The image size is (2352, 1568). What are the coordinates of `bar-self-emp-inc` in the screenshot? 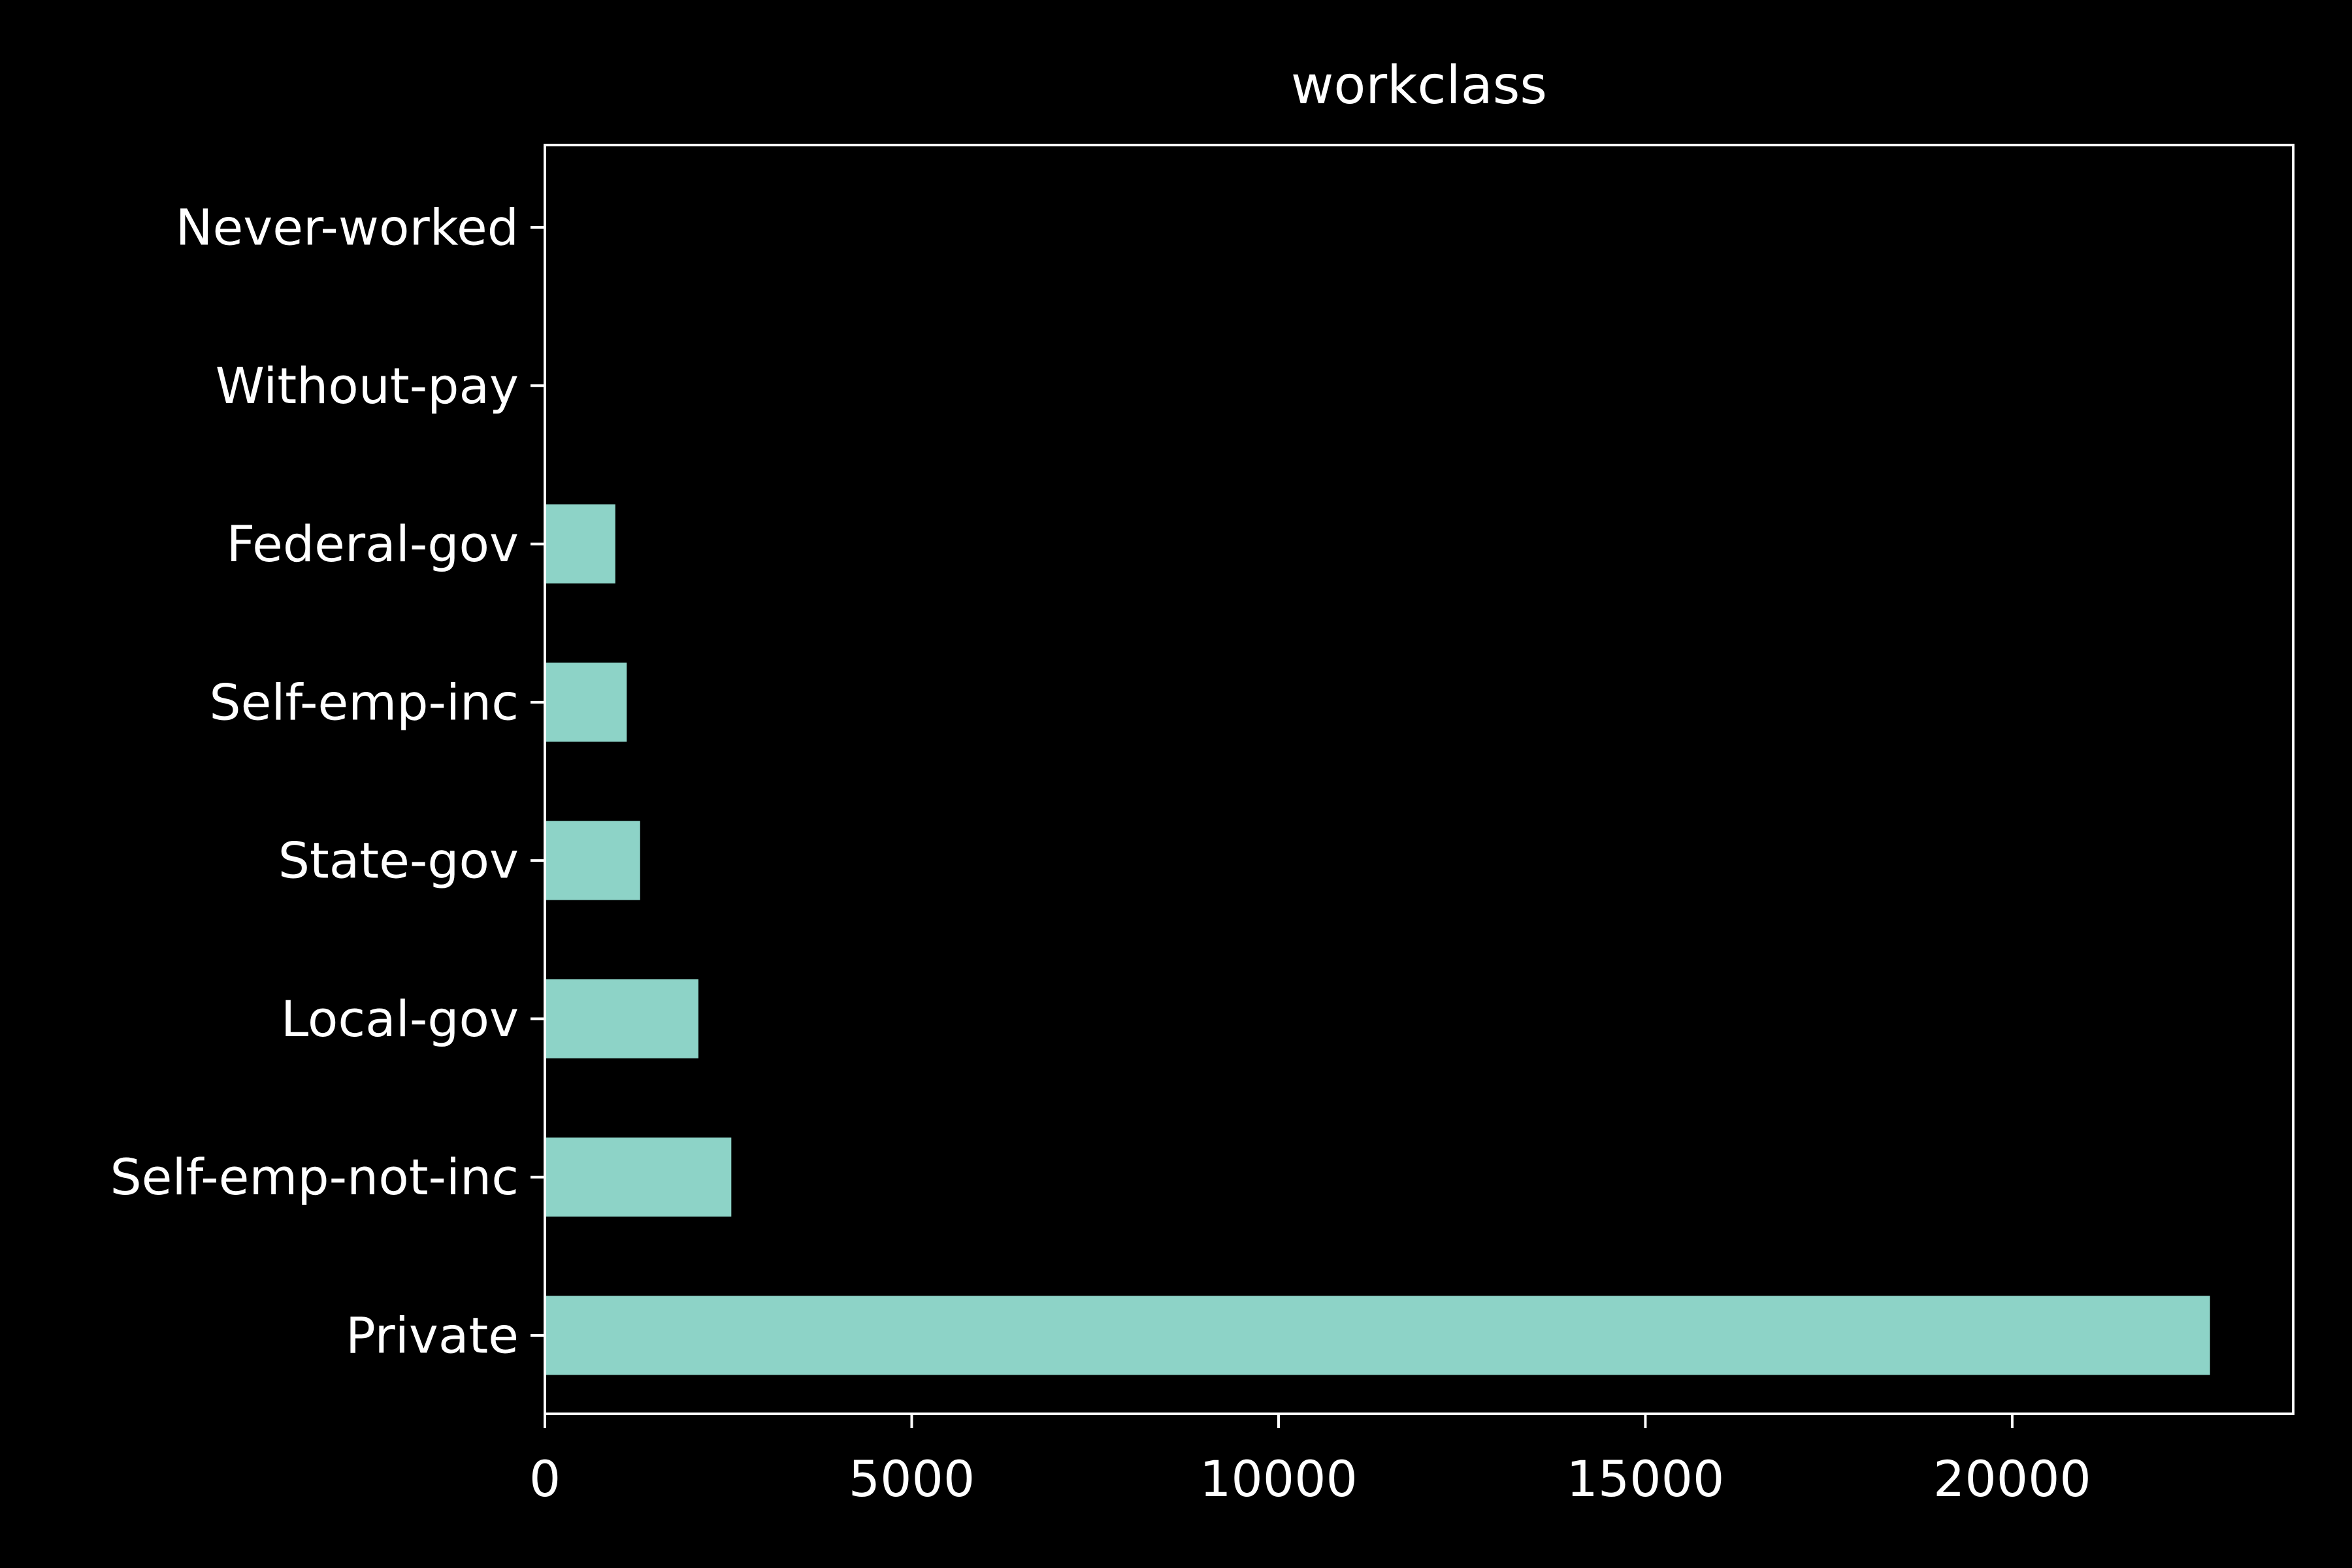 It's located at (586, 702).